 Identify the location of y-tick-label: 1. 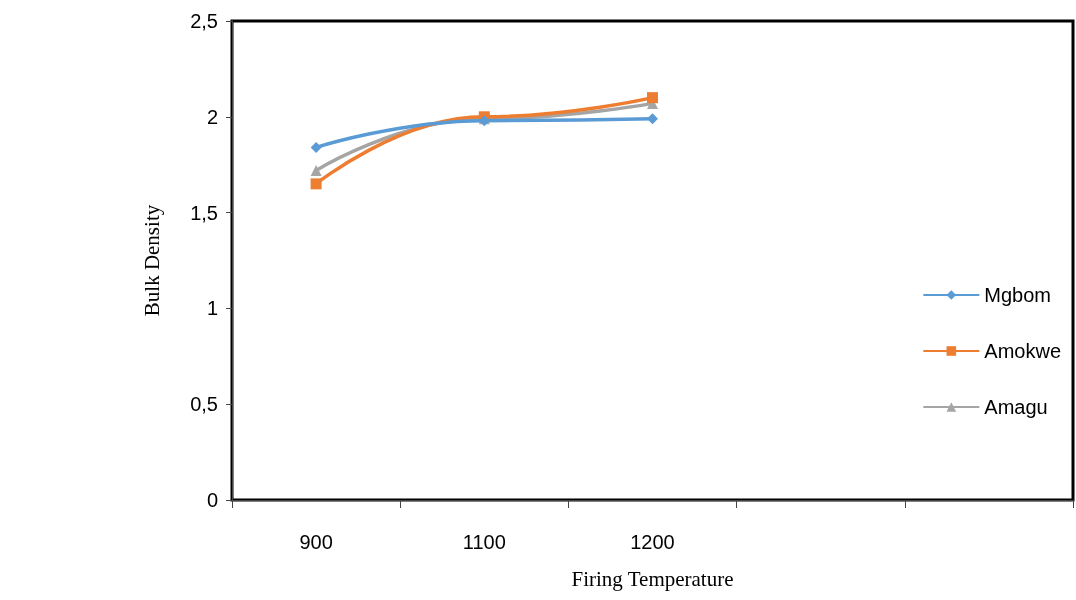
(212, 308).